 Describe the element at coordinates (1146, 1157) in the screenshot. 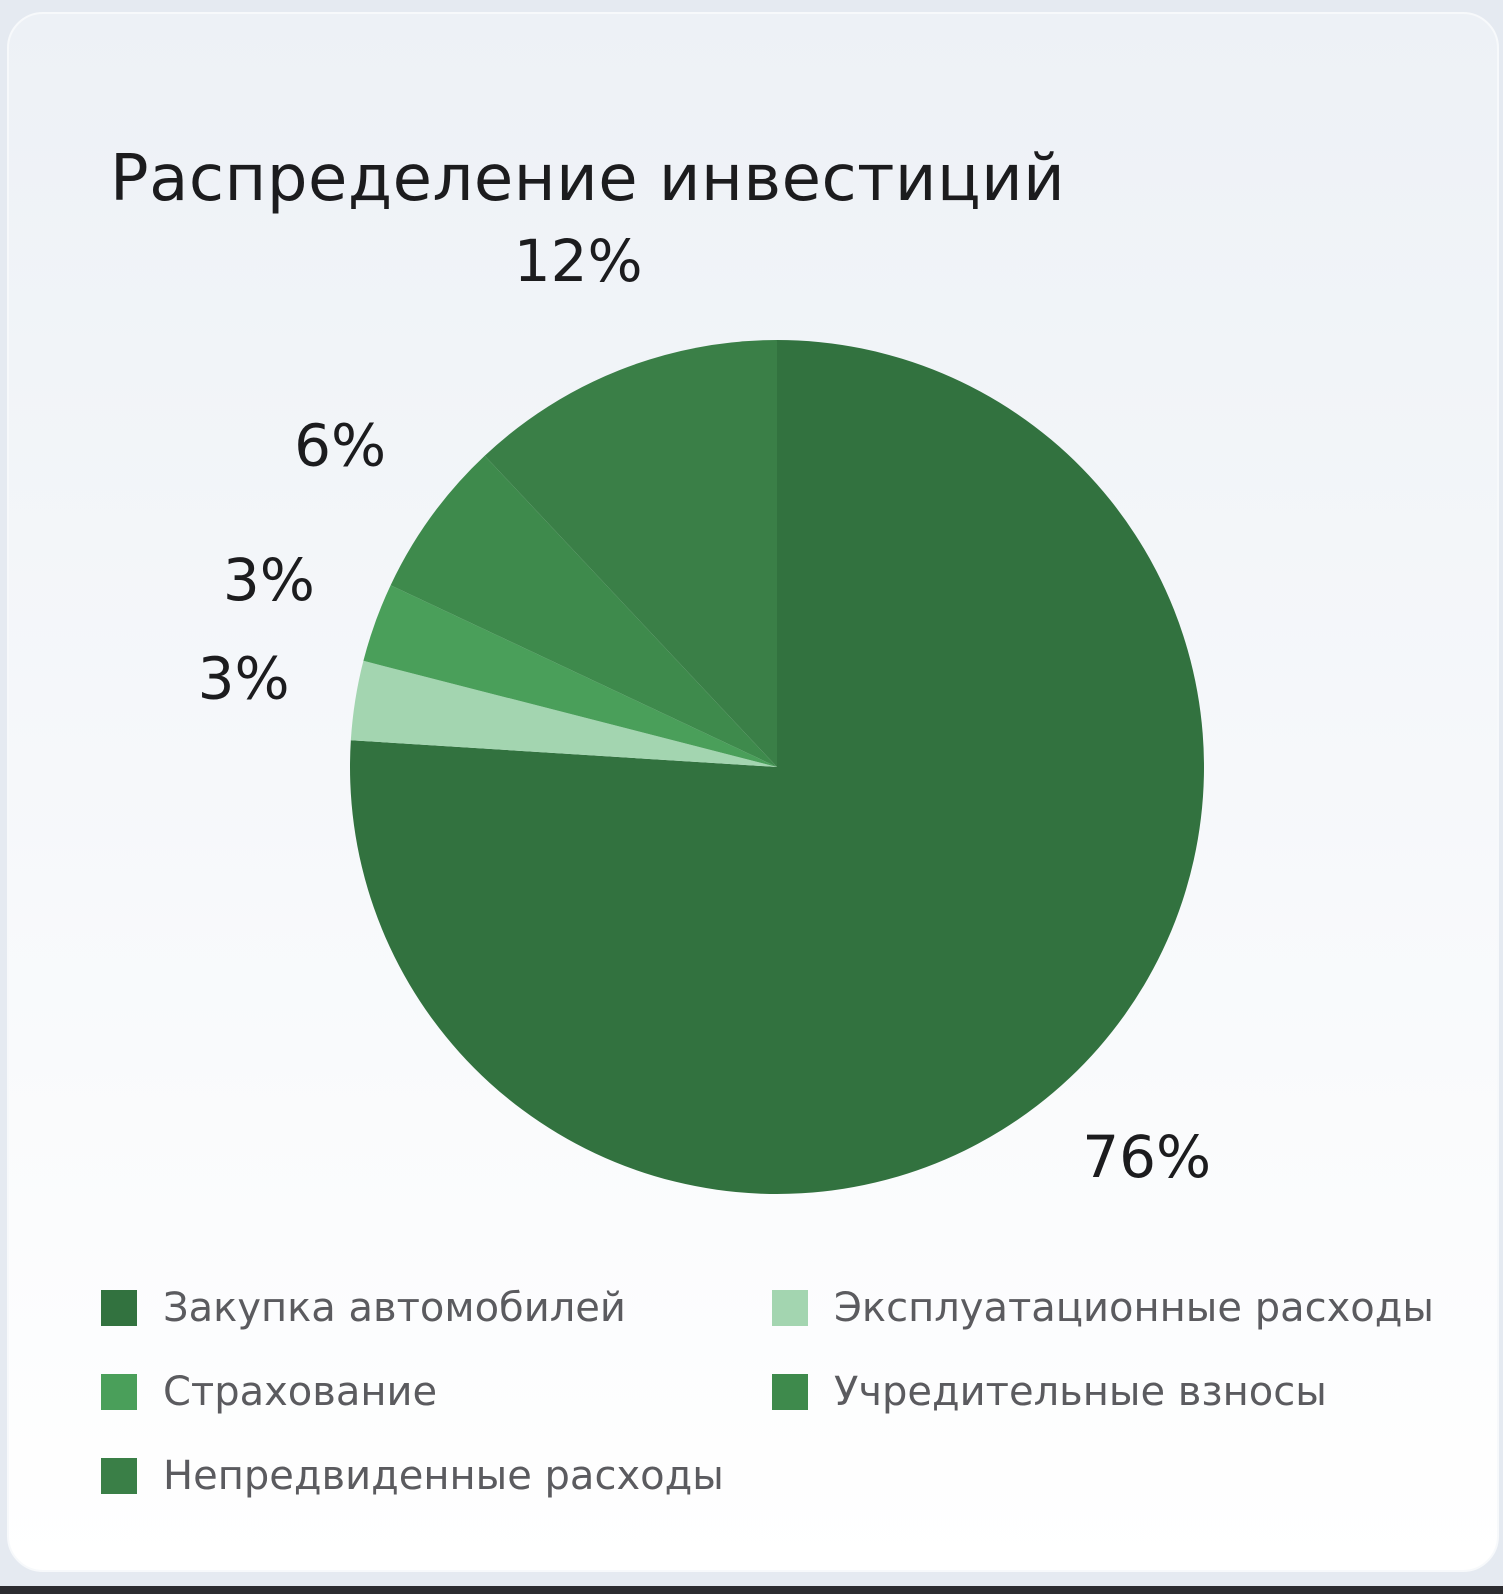

I see `slice-percent-label: 76%` at that location.